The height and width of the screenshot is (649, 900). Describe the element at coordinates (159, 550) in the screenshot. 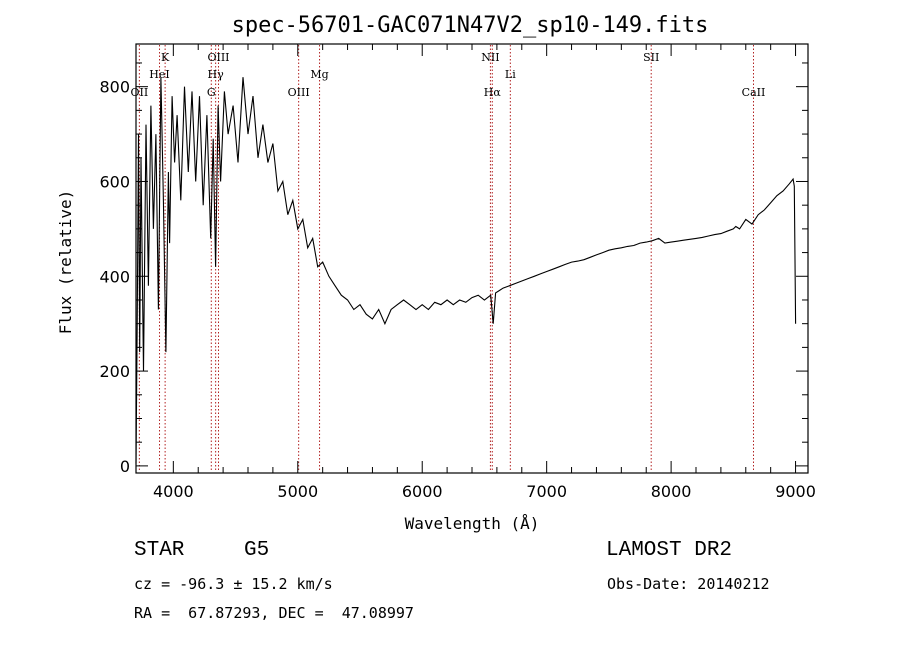

I see `object-class: STAR` at that location.